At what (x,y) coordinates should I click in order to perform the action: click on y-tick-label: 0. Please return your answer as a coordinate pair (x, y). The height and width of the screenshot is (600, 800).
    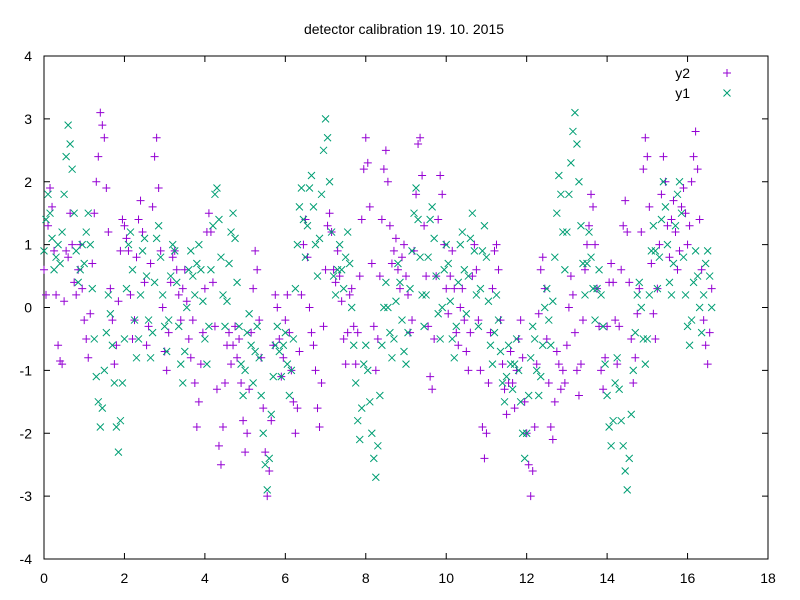
    Looking at the image, I should click on (28, 308).